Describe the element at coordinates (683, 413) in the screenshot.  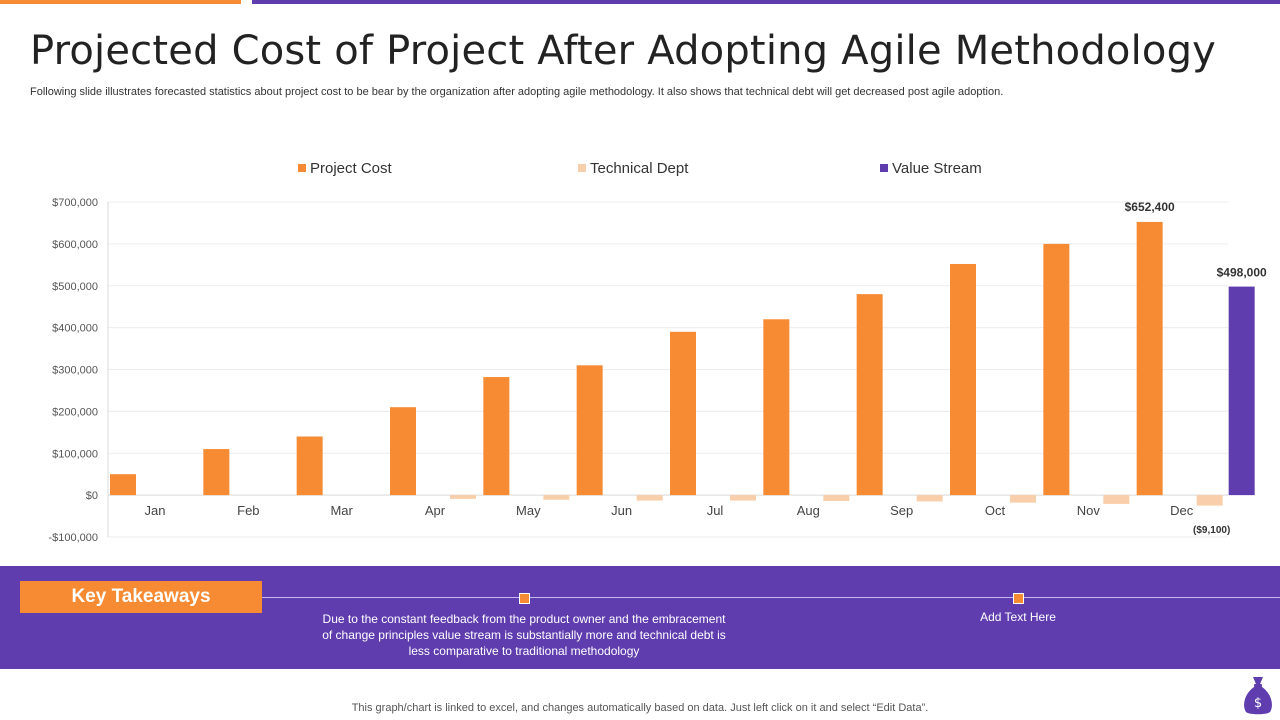
I see `bar-project-cost-jul` at that location.